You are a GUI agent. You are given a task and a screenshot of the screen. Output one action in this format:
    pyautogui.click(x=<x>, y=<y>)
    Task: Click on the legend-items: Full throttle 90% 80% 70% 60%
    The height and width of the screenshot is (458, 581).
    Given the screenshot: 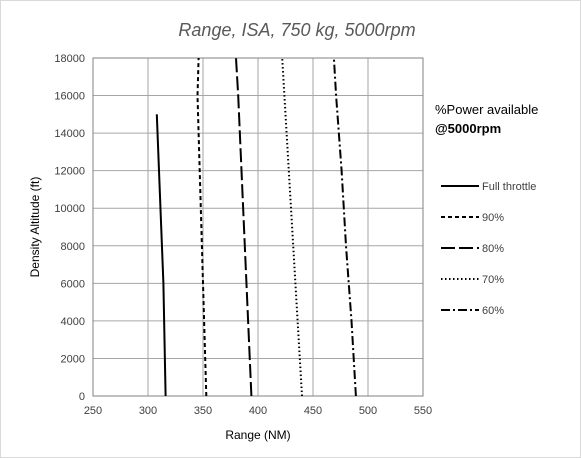 What is the action you would take?
    pyautogui.click(x=488, y=249)
    